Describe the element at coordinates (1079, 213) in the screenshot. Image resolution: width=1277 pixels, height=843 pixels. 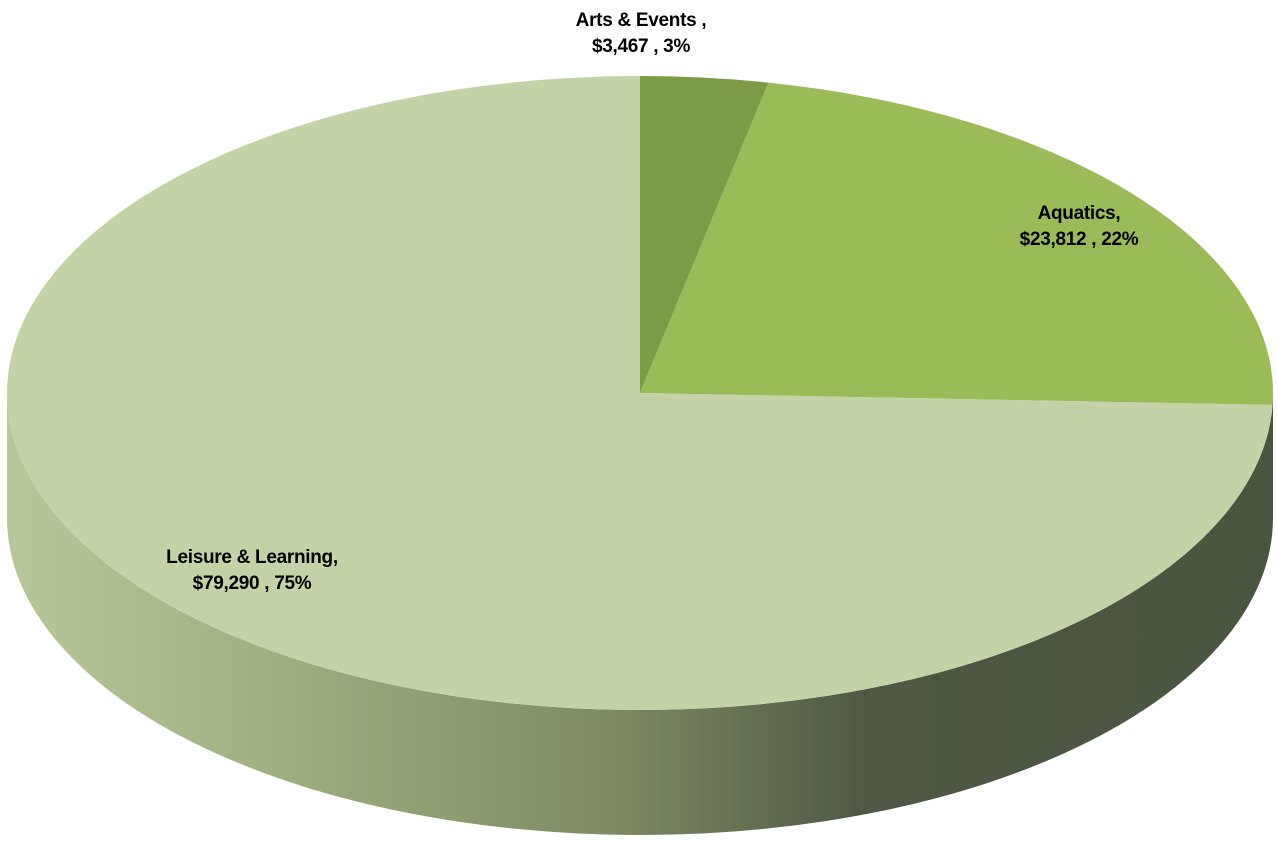
I see `slice-label-aquatics-name: Aquatics,` at that location.